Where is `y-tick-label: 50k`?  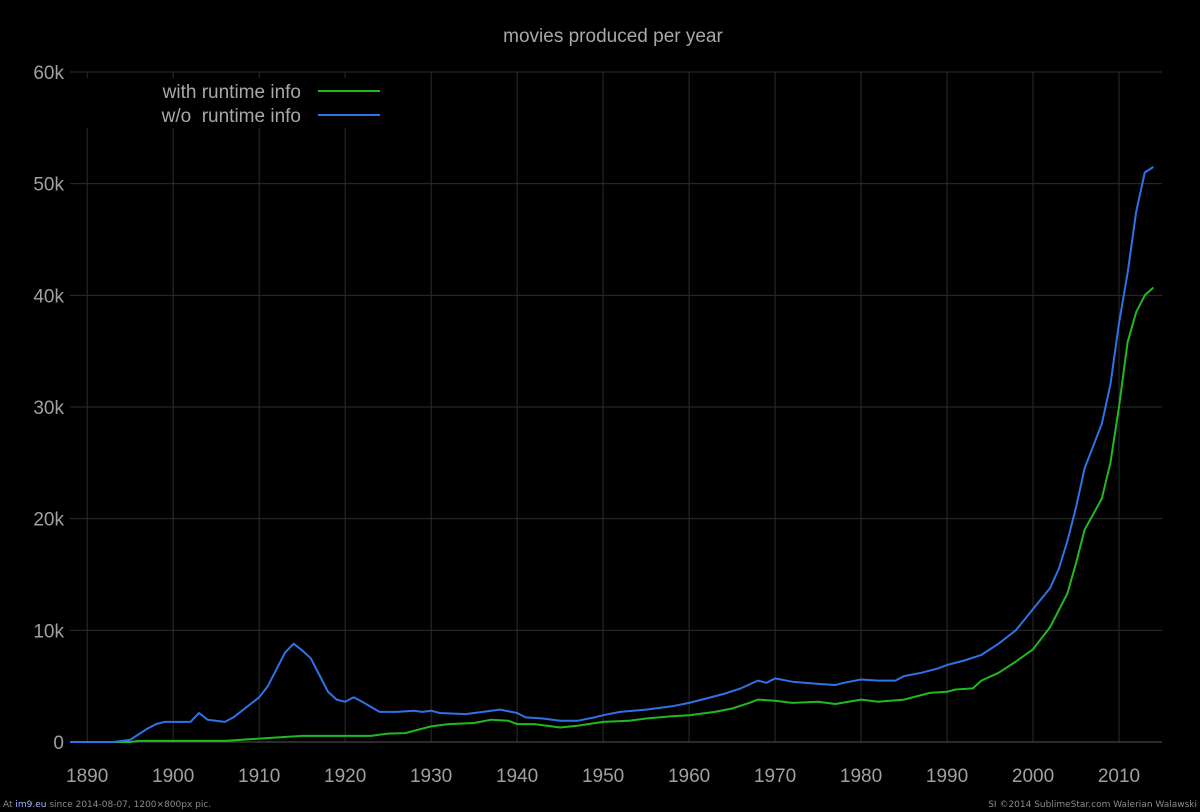 y-tick-label: 50k is located at coordinates (48, 185).